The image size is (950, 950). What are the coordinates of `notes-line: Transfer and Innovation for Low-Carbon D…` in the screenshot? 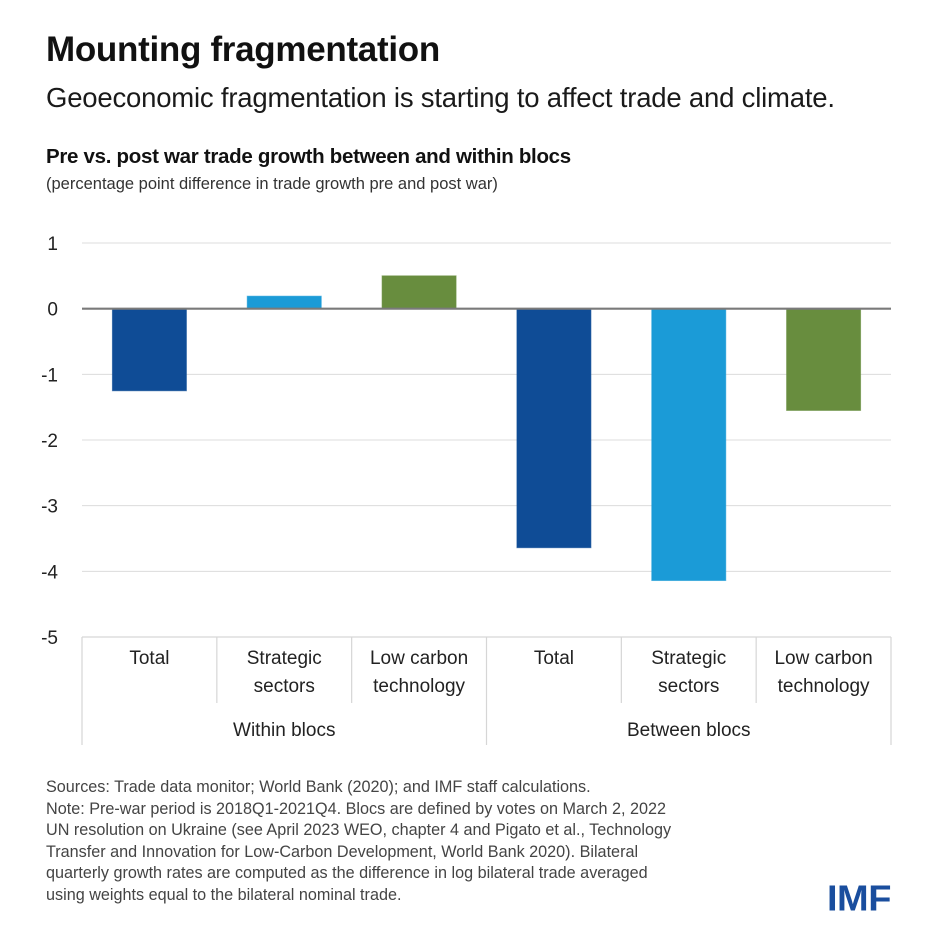 It's located at (342, 851).